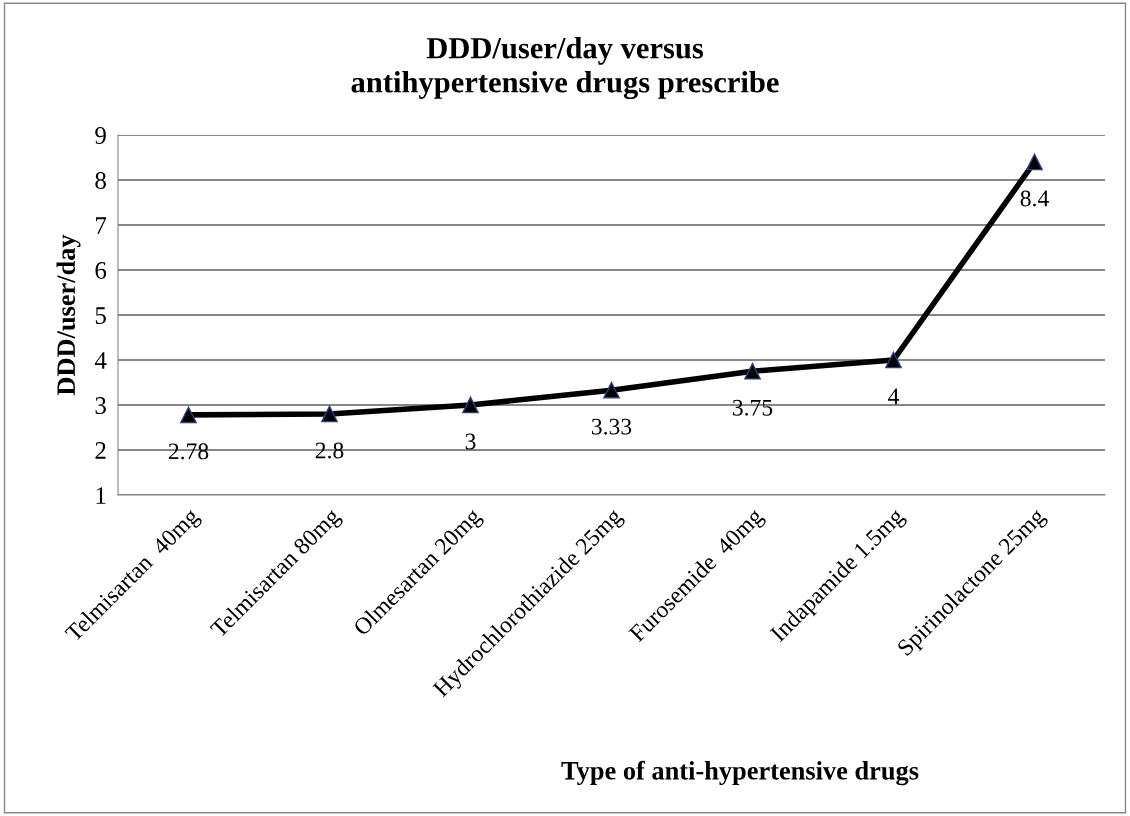 This screenshot has height=816, width=1130. What do you see at coordinates (101, 270) in the screenshot?
I see `y-tick-label: 6` at bounding box center [101, 270].